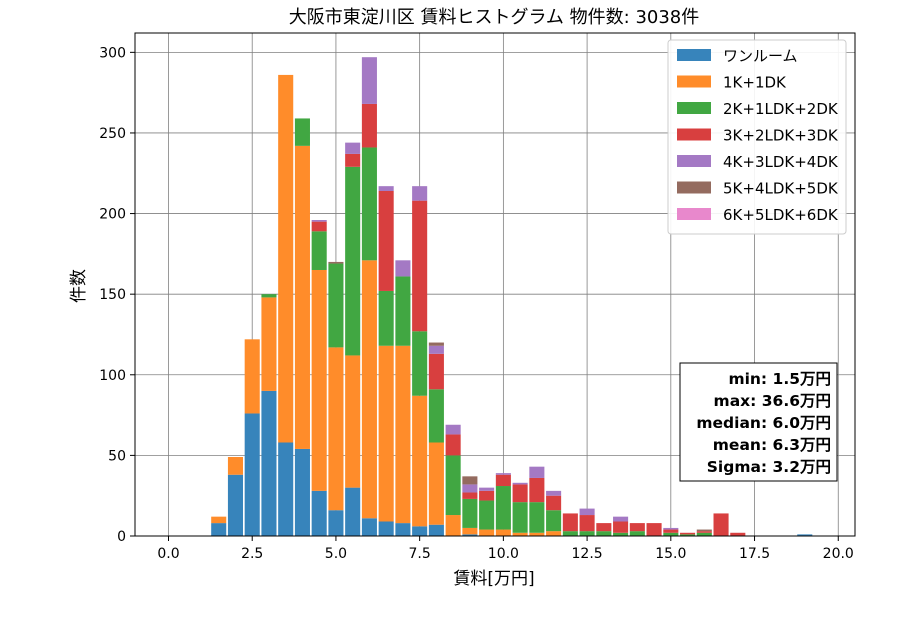 This screenshot has height=630, width=900. I want to click on stats-line: median: 6.0万円, so click(763, 423).